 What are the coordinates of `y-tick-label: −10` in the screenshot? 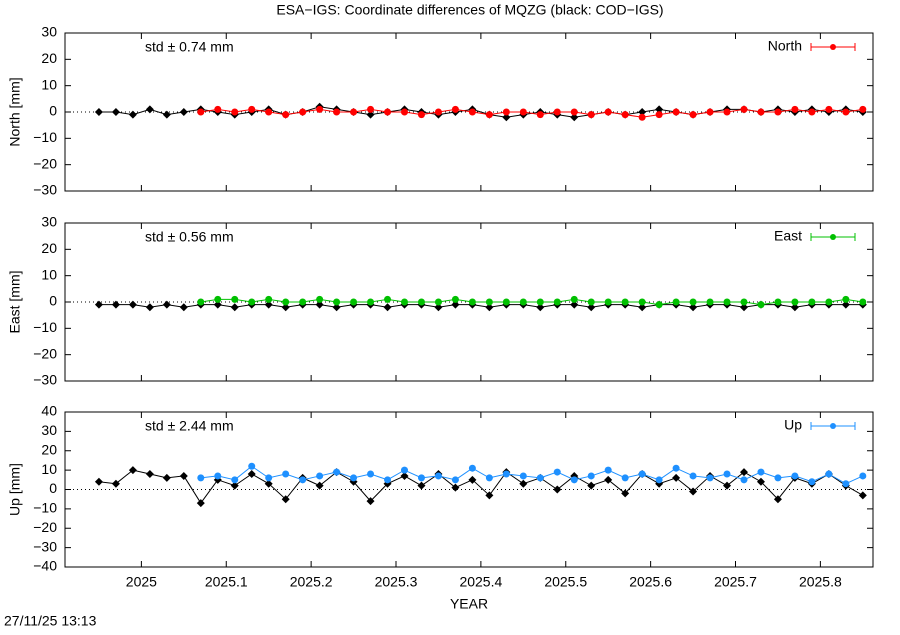 It's located at (45, 508).